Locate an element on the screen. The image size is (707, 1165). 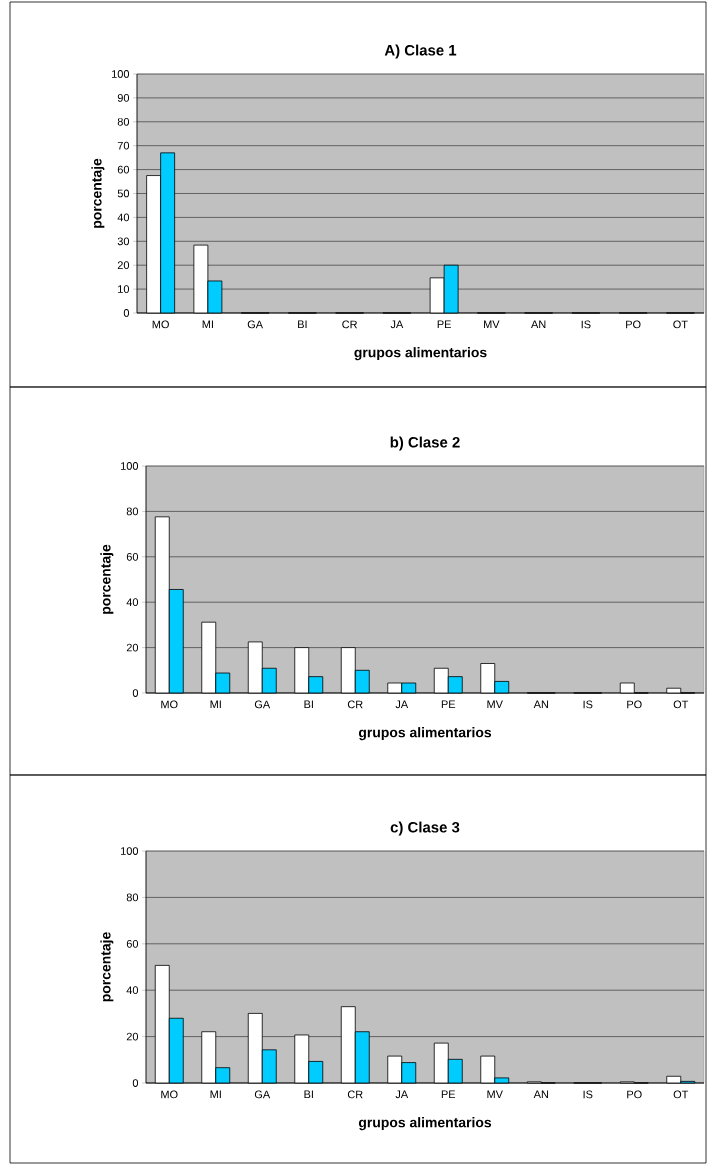
y-tick-label: 30 is located at coordinates (123, 241).